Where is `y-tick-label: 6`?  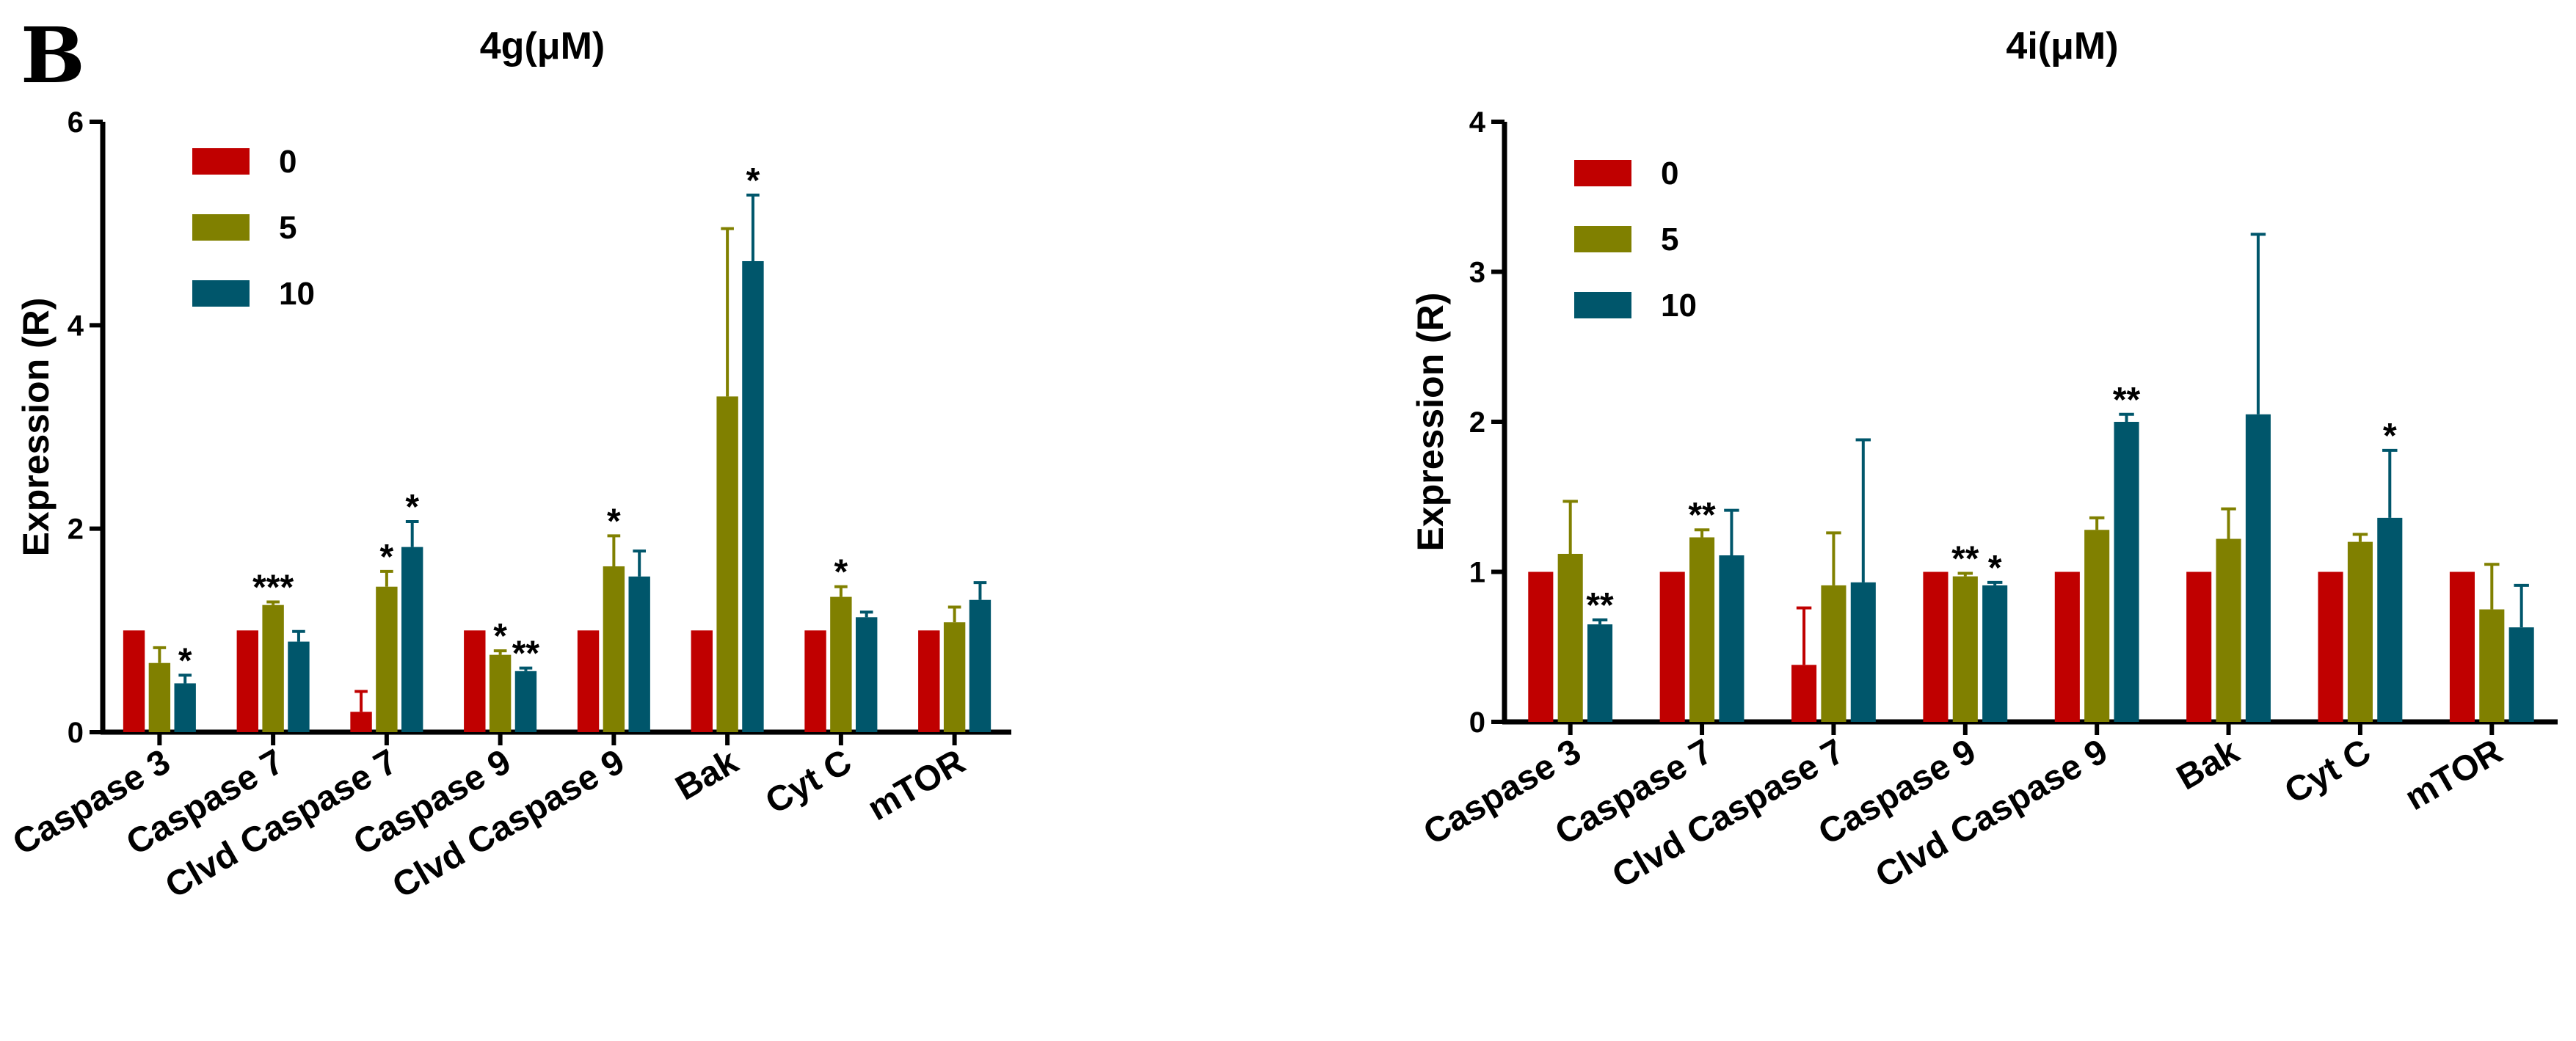
y-tick-label: 6 is located at coordinates (76, 122).